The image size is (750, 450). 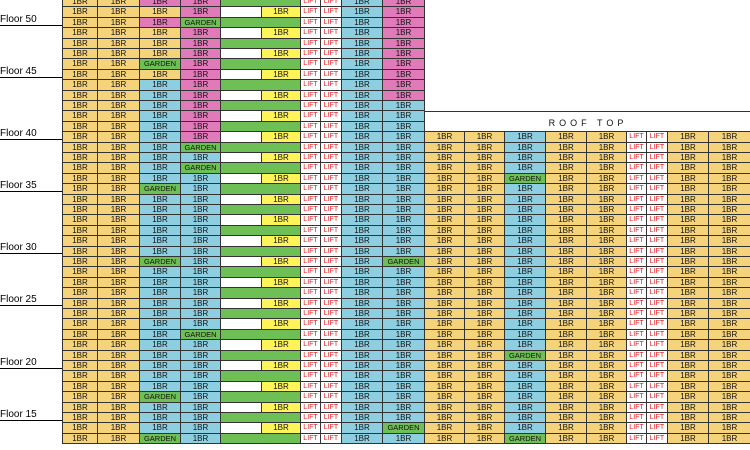 I want to click on roof-top-area: ROOF TOP, so click(x=587, y=122).